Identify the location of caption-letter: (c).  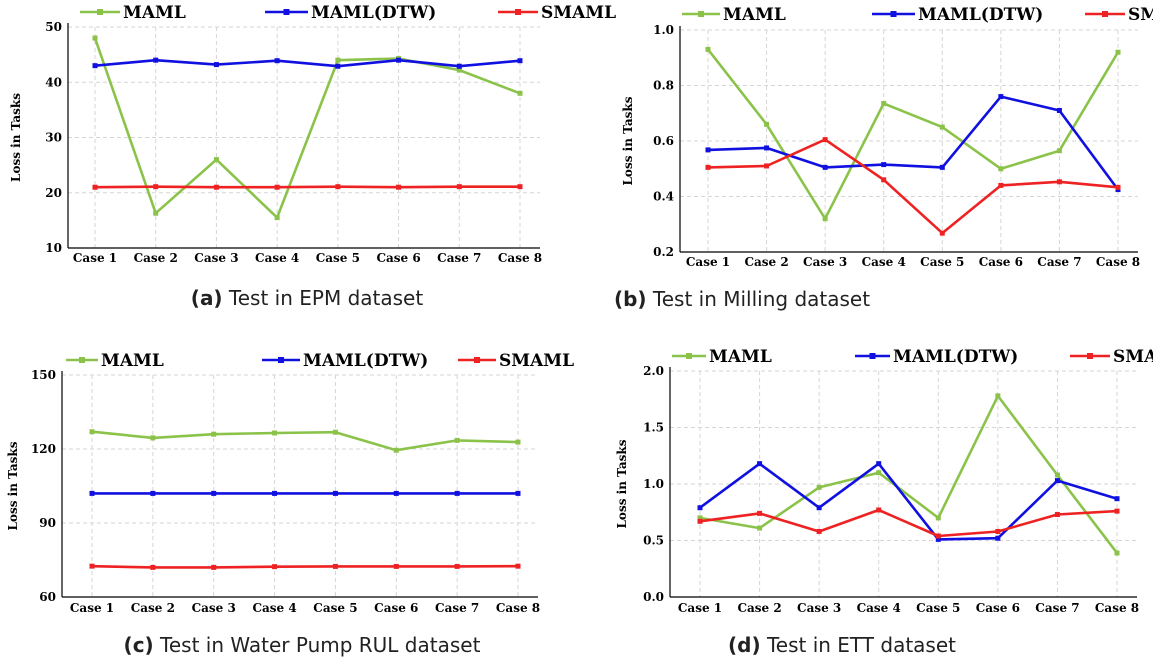
(139, 645).